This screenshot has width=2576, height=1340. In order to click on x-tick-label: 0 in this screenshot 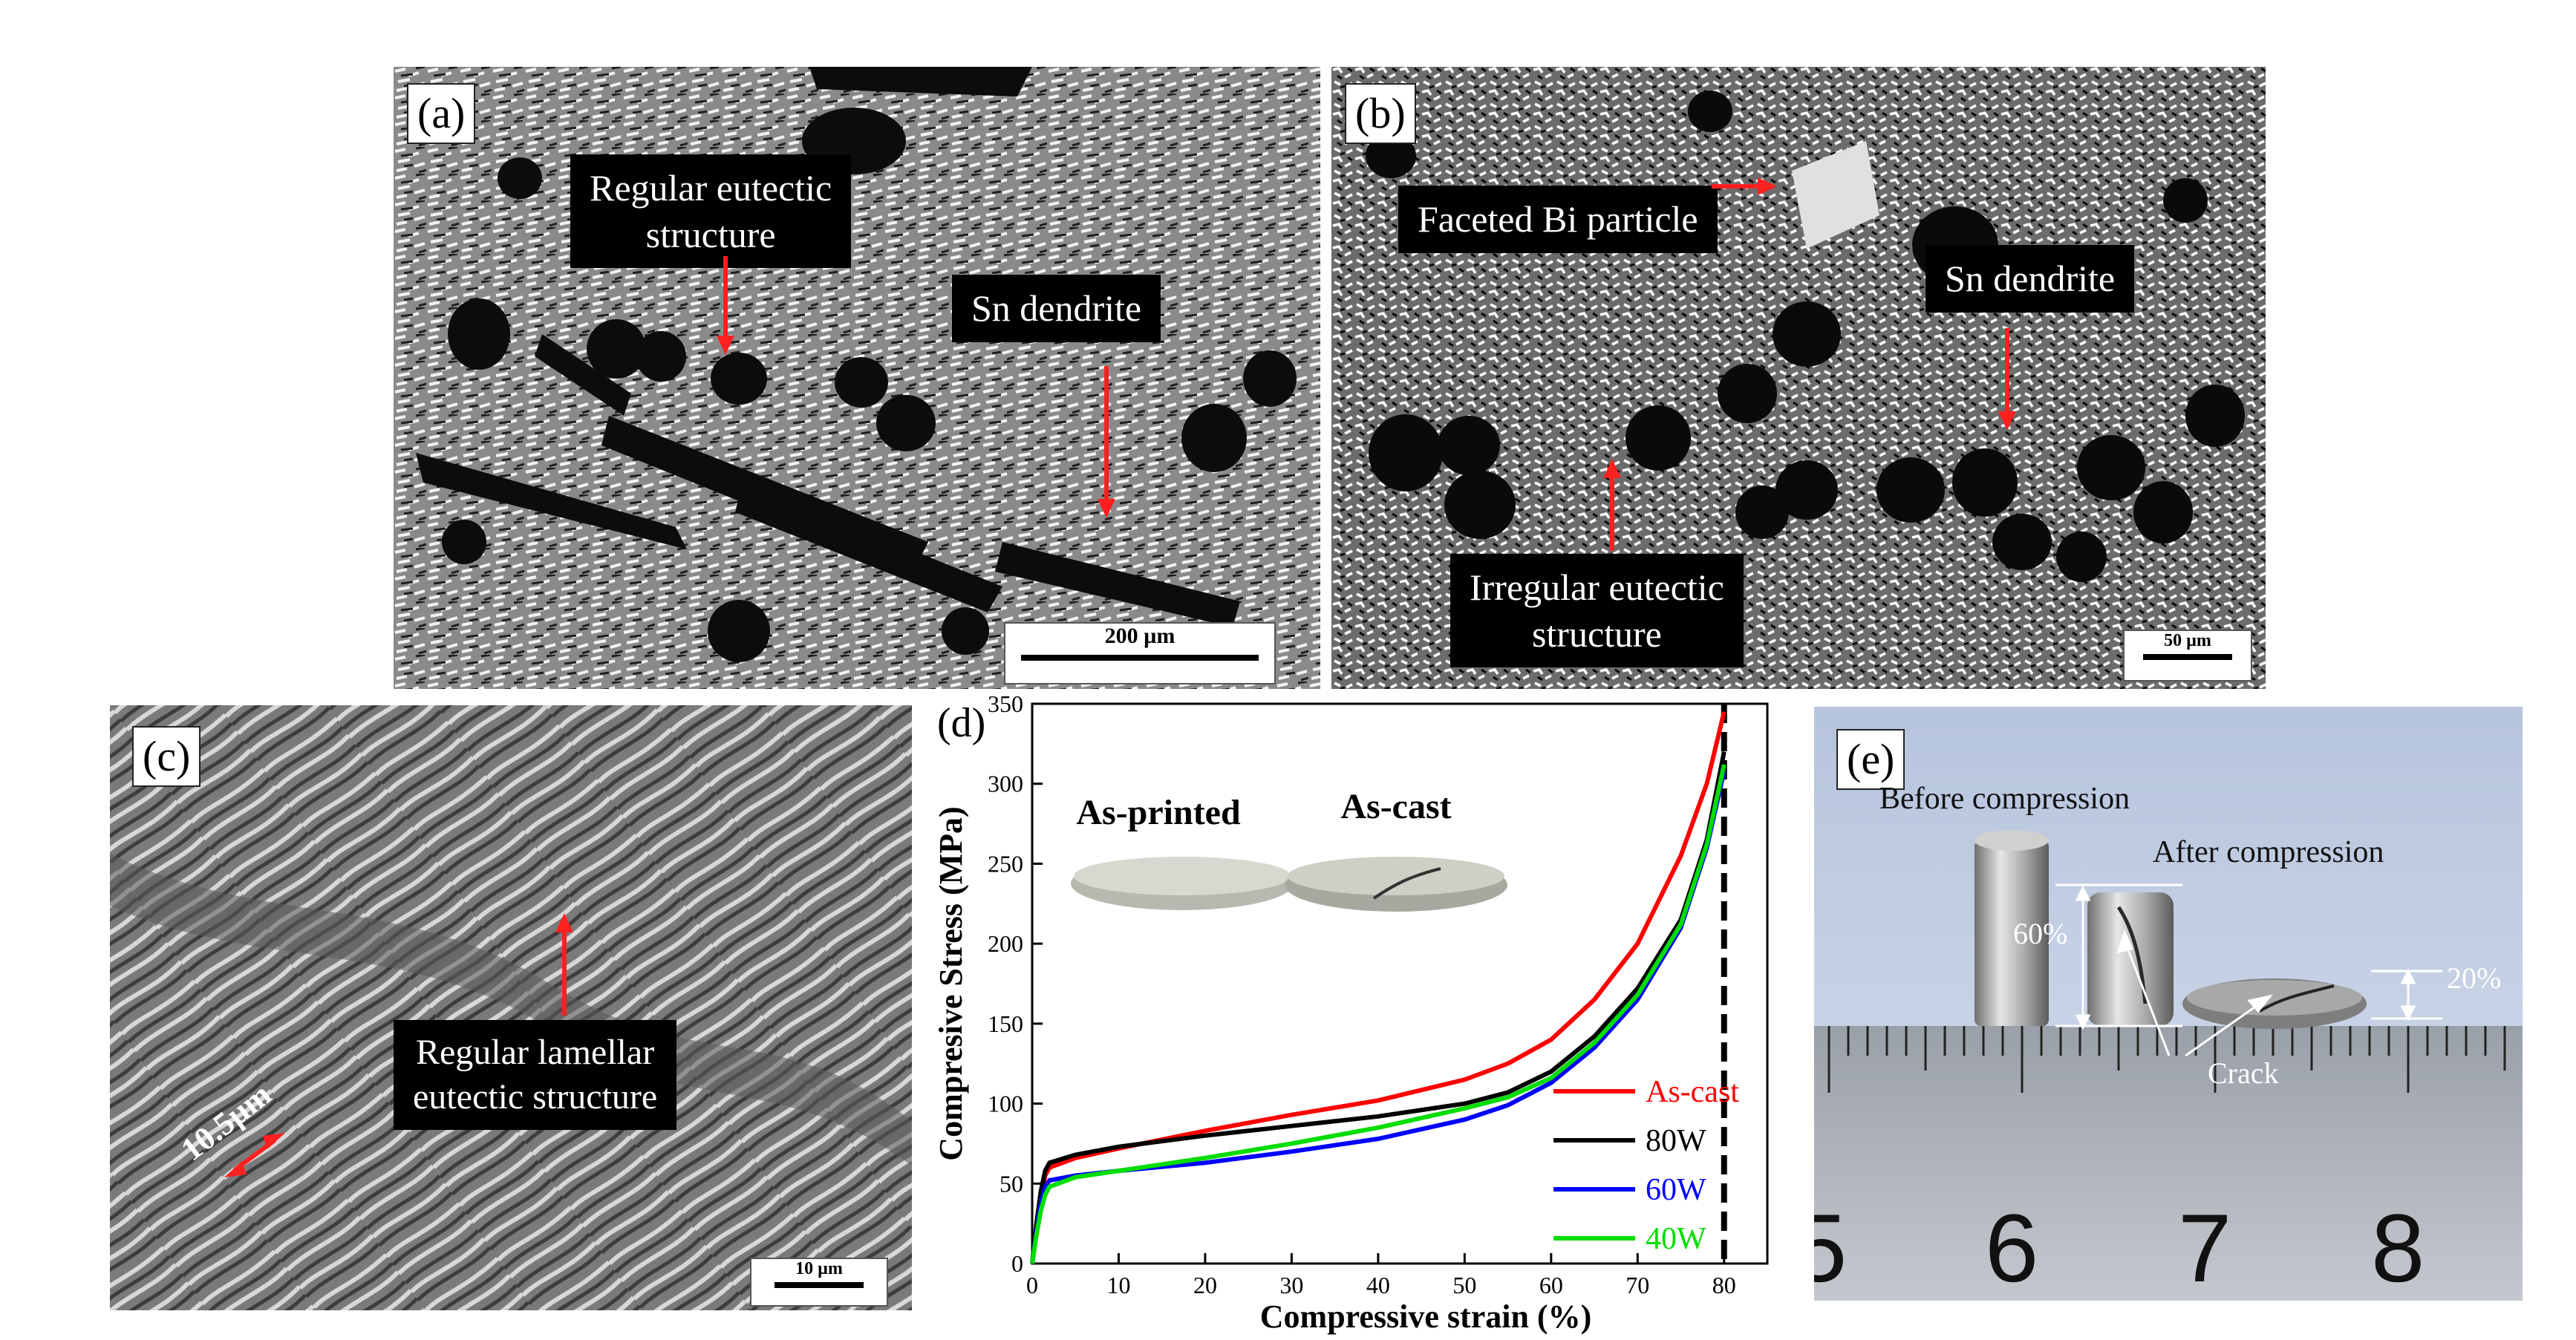, I will do `click(1032, 1285)`.